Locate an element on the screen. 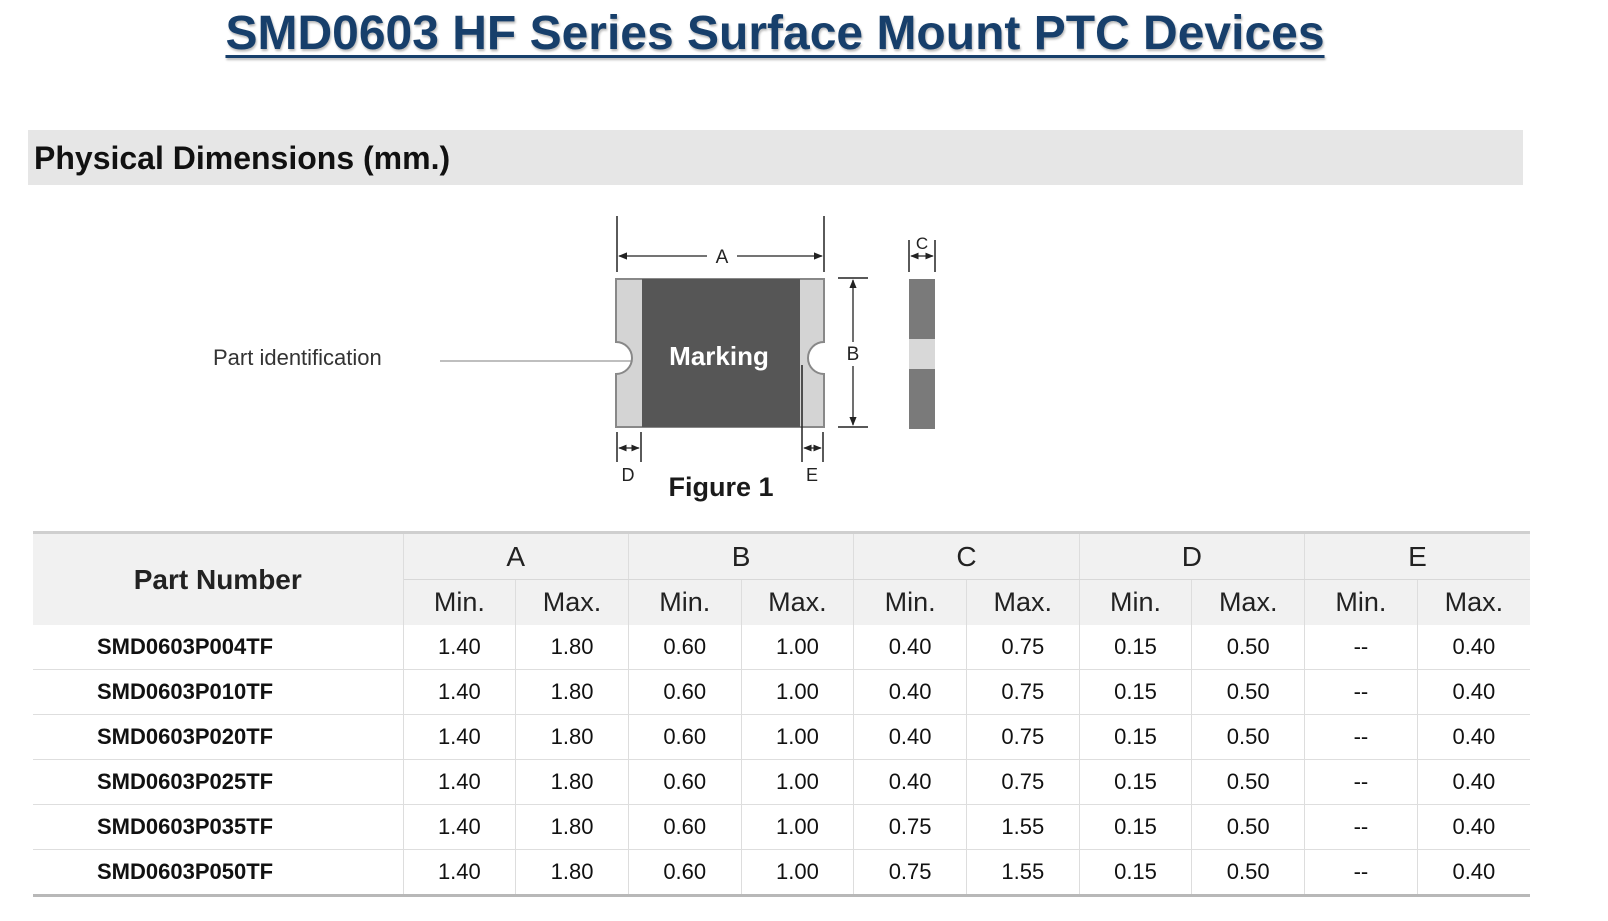 The width and height of the screenshot is (1608, 921). subheader-d-min: Min. is located at coordinates (1136, 602).